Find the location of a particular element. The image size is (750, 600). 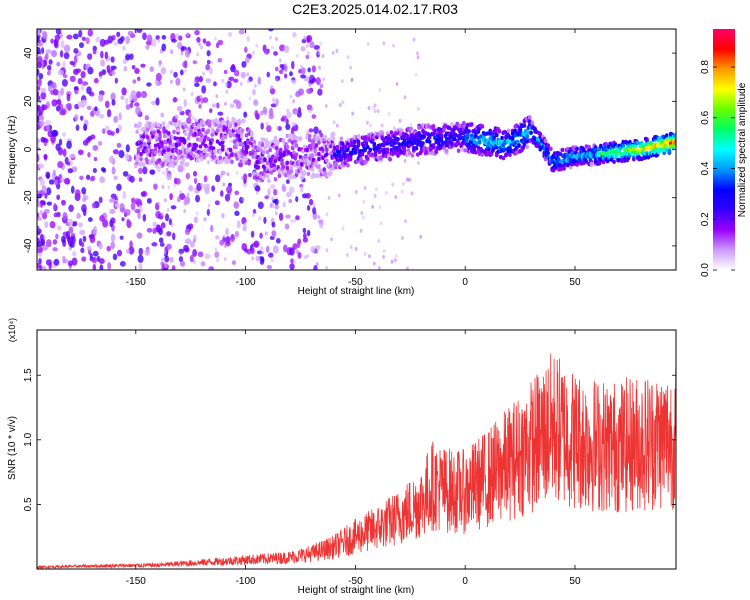

spectrogram-y-tick-label: -40 is located at coordinates (28, 245).